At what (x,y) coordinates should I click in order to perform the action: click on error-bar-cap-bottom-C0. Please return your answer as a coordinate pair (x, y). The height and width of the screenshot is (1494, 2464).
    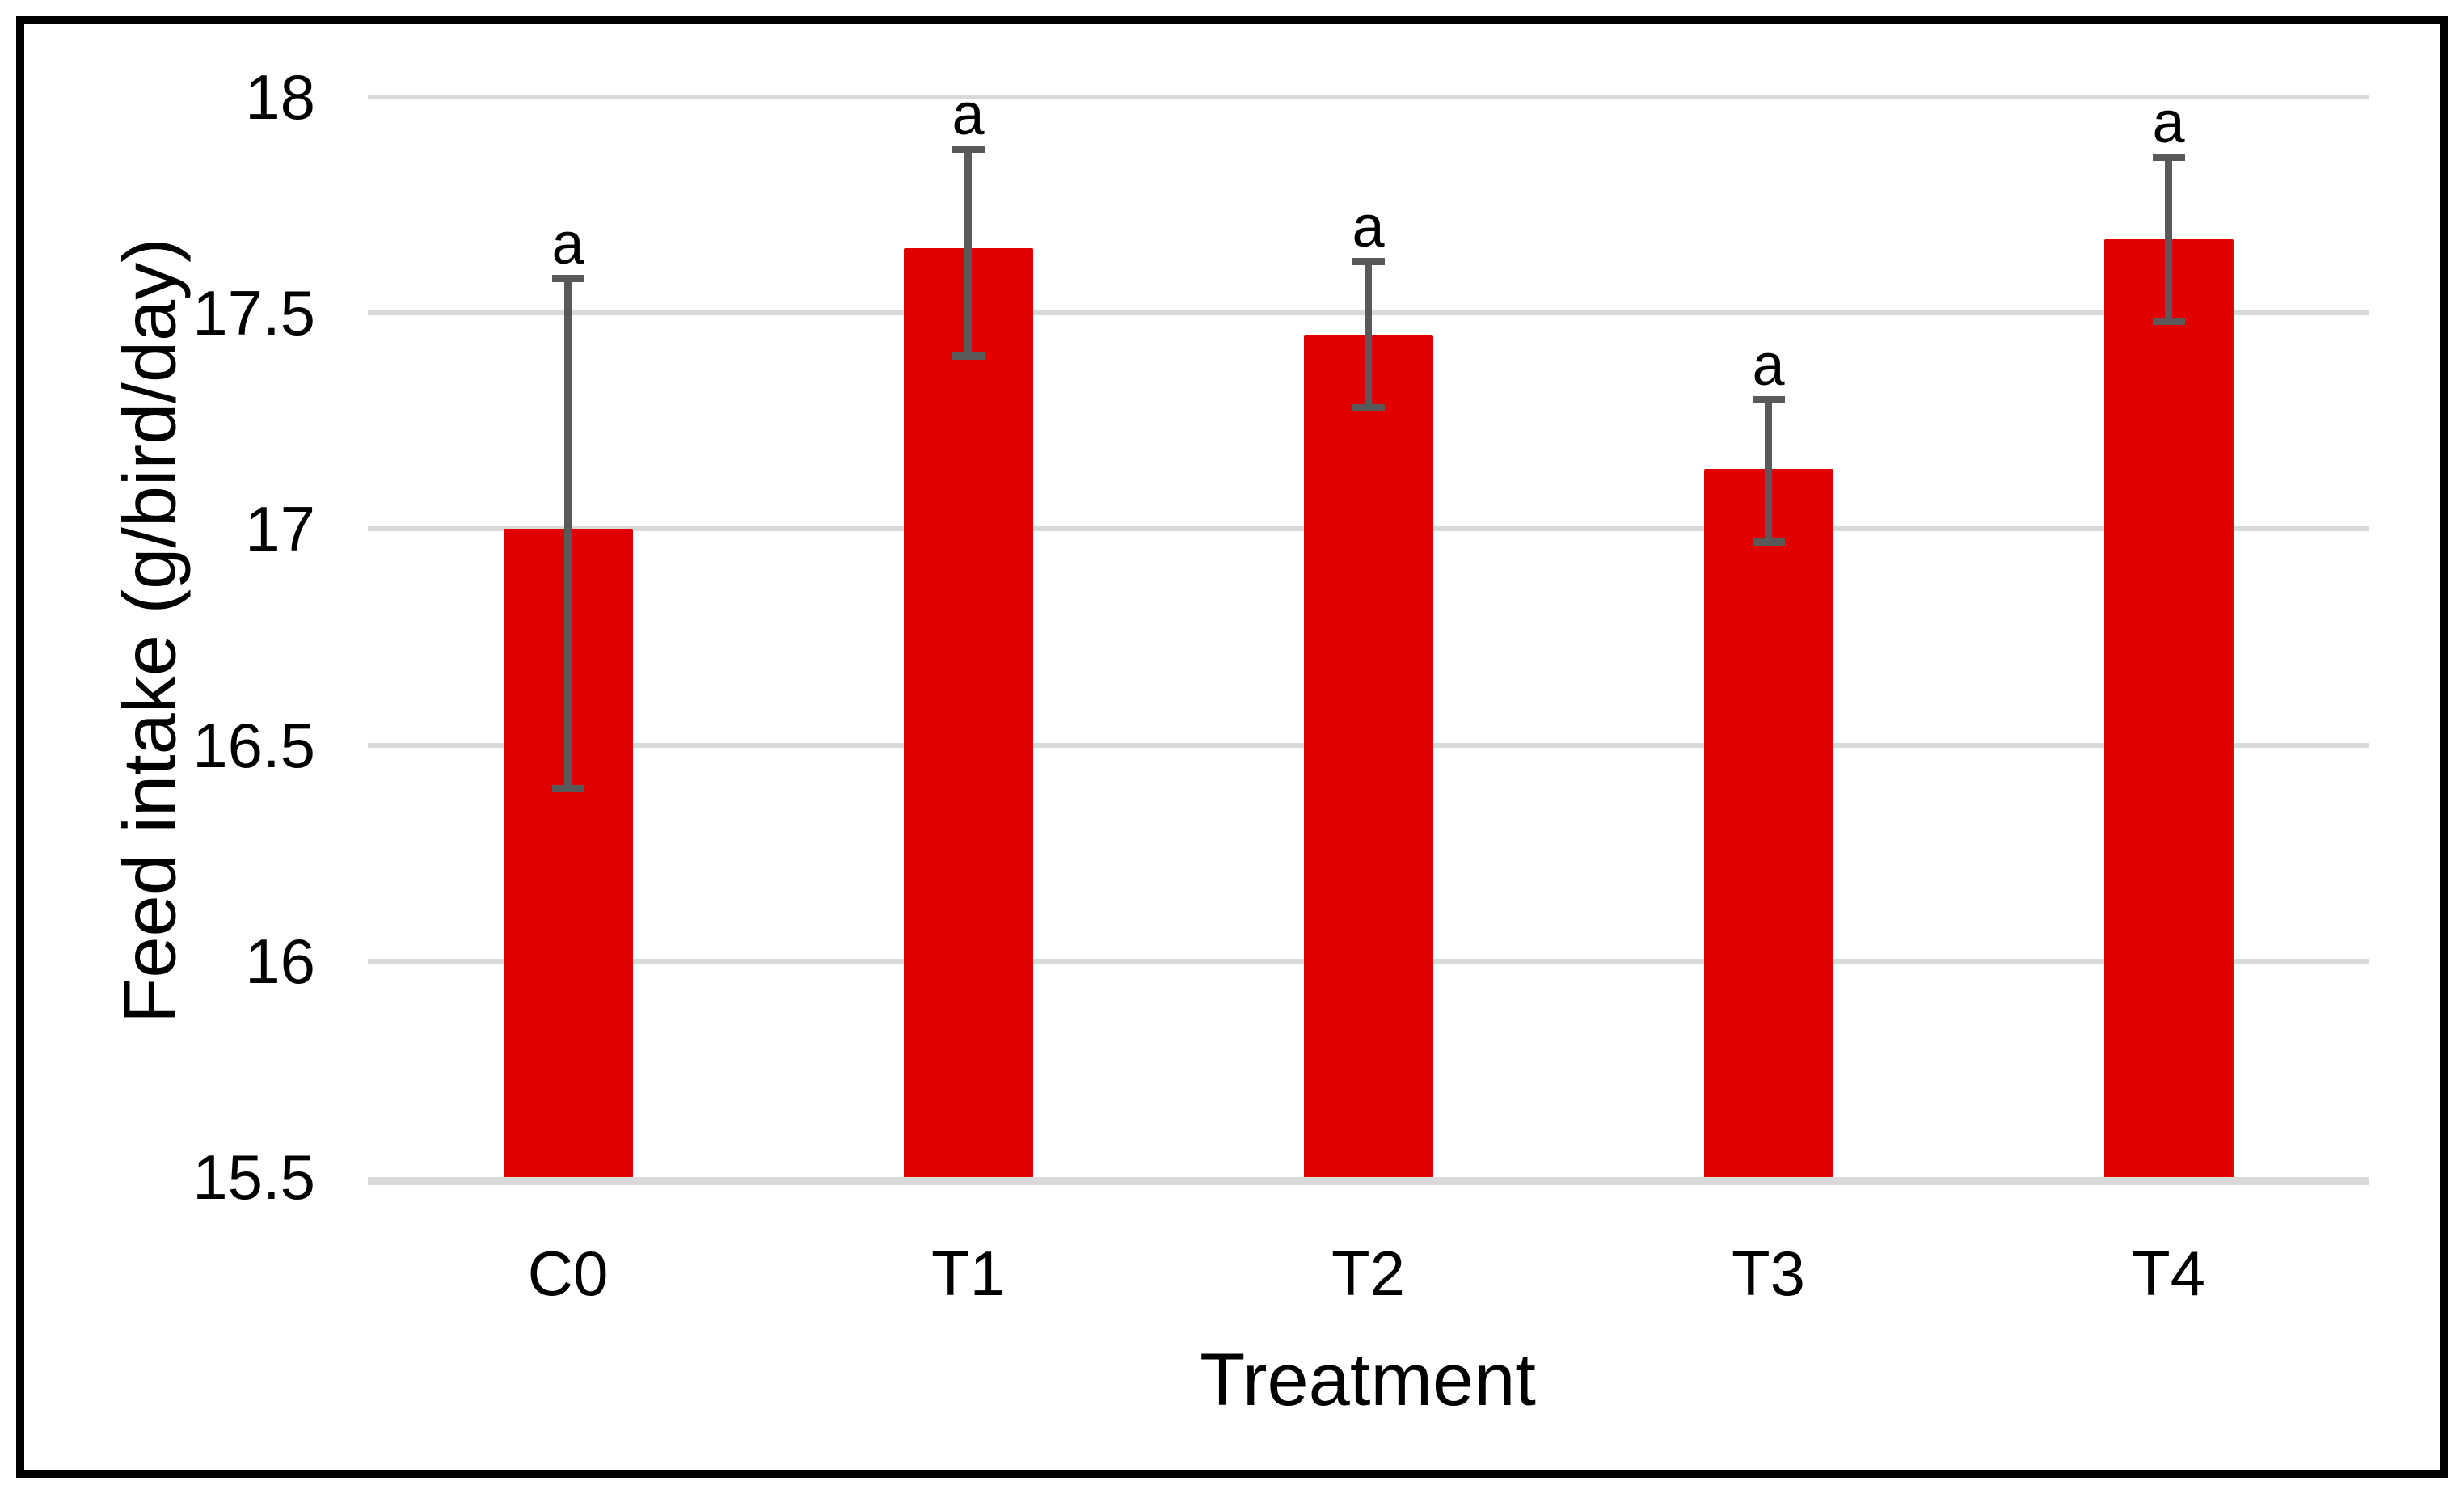
    Looking at the image, I should click on (567, 788).